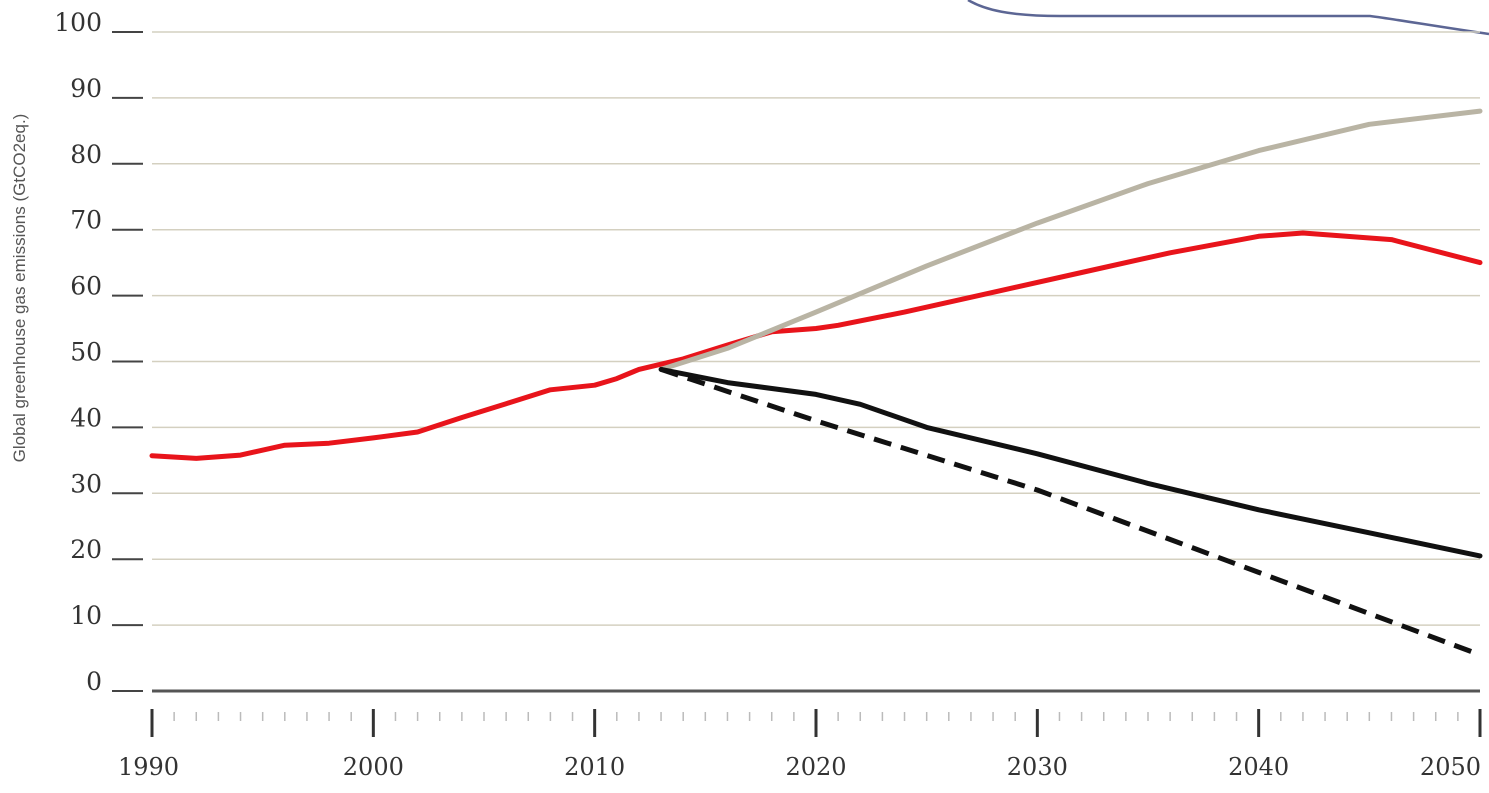 This screenshot has height=793, width=1489. What do you see at coordinates (86, 549) in the screenshot?
I see `y-tick-label-20: 20` at bounding box center [86, 549].